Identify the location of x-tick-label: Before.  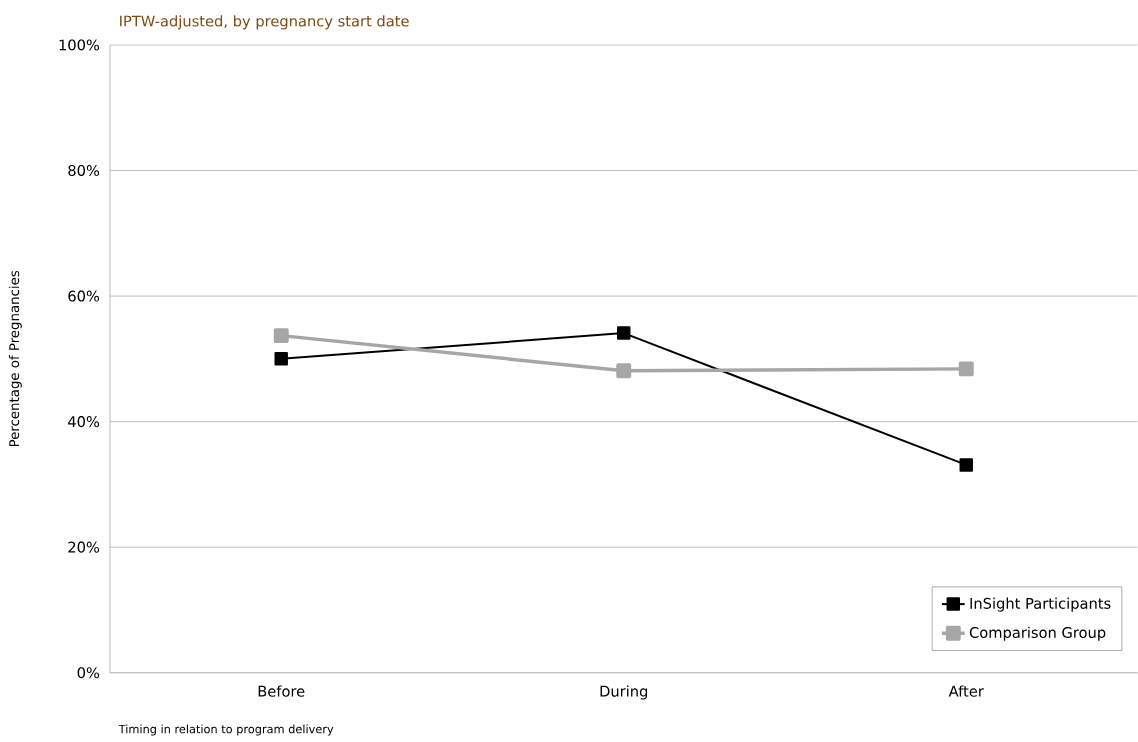
(281, 691).